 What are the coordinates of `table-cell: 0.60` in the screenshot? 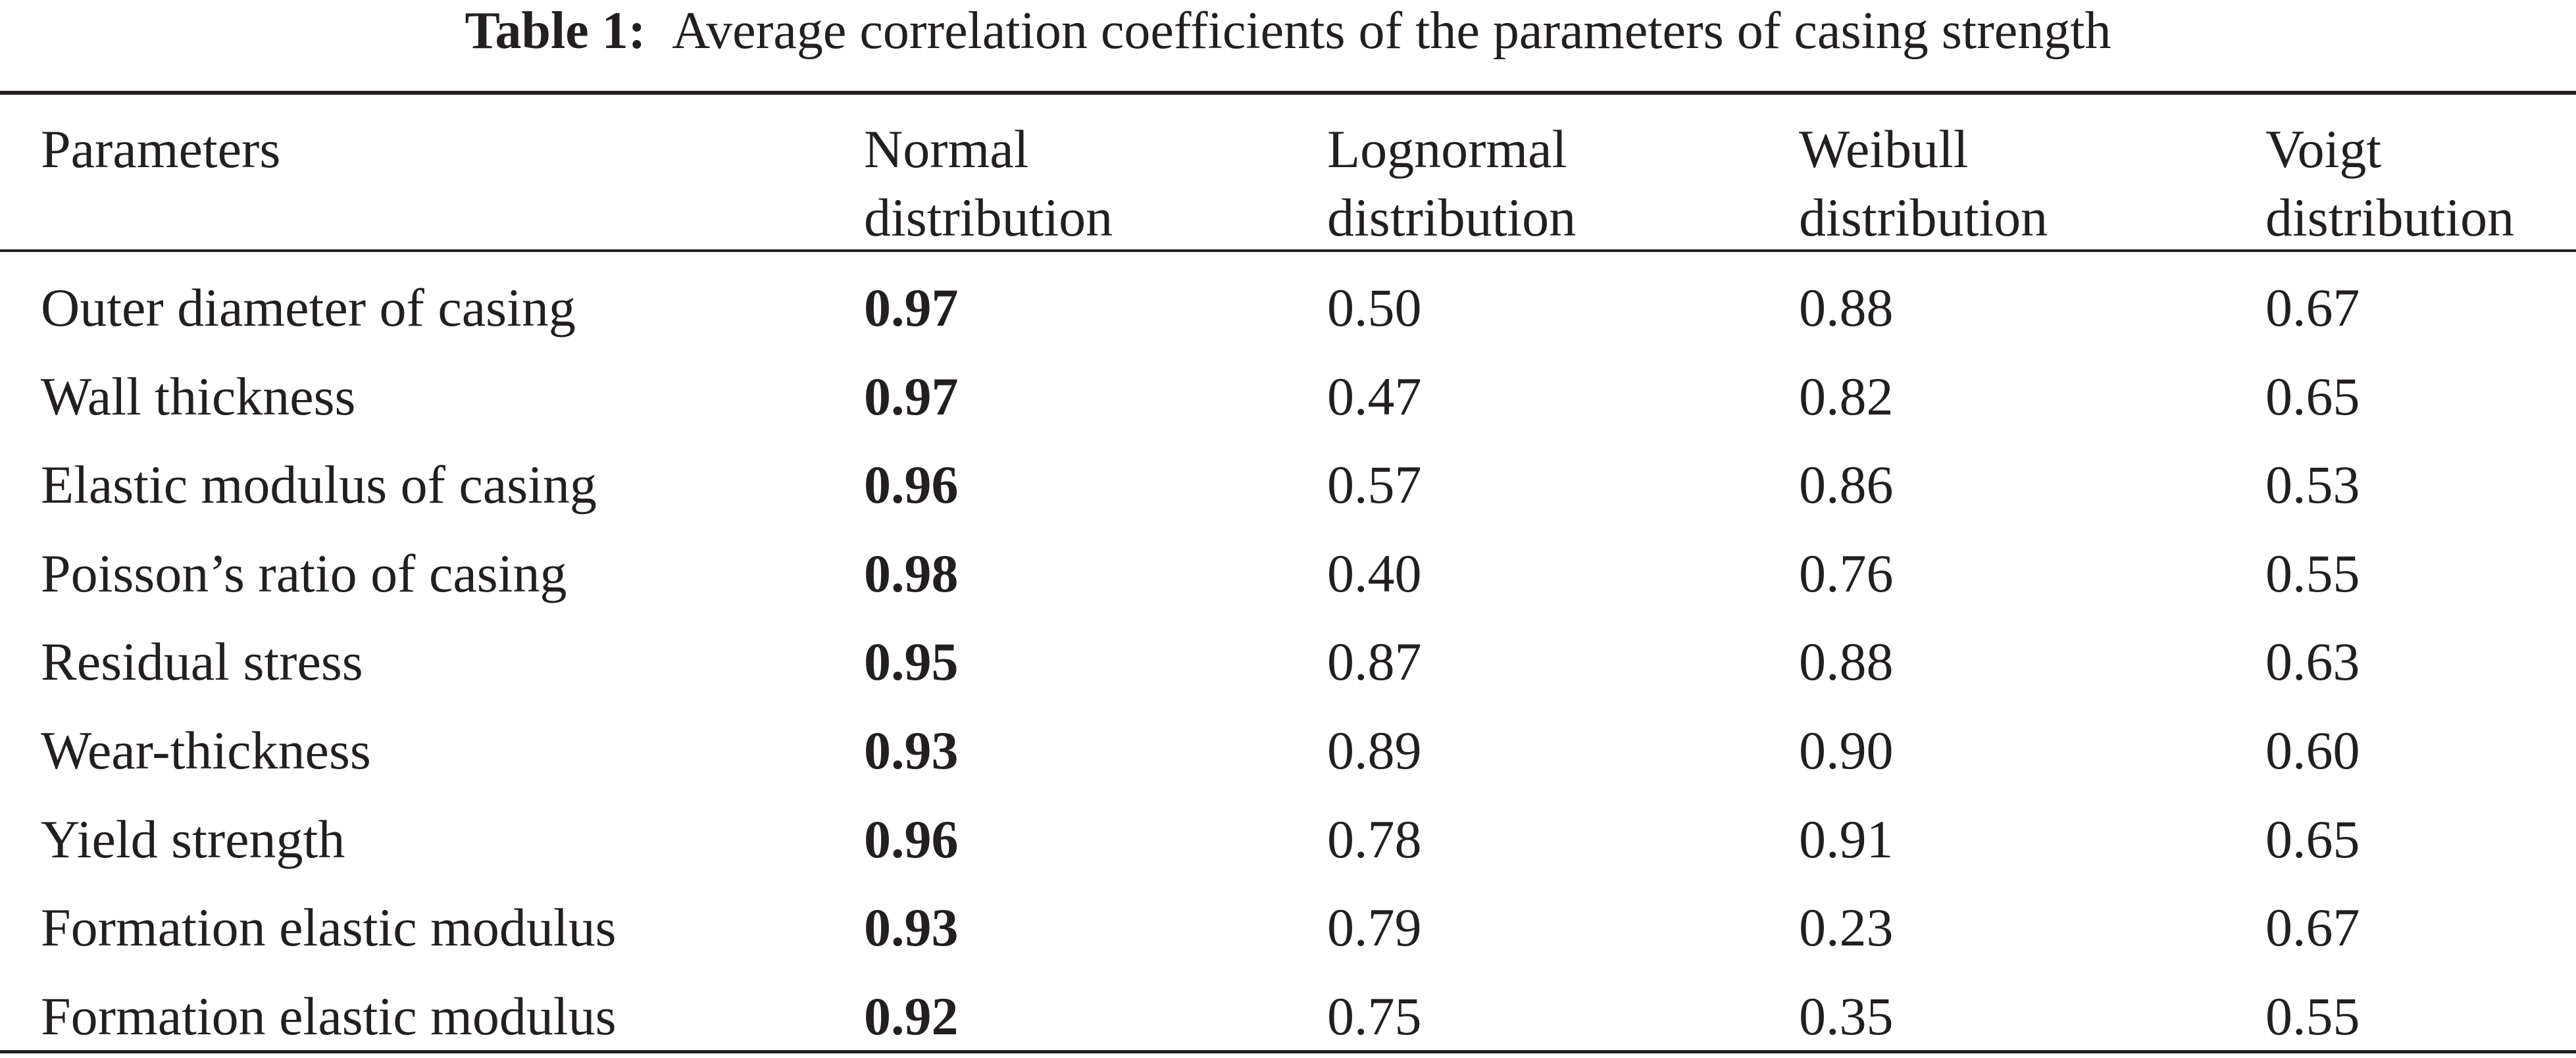 It's located at (2312, 750).